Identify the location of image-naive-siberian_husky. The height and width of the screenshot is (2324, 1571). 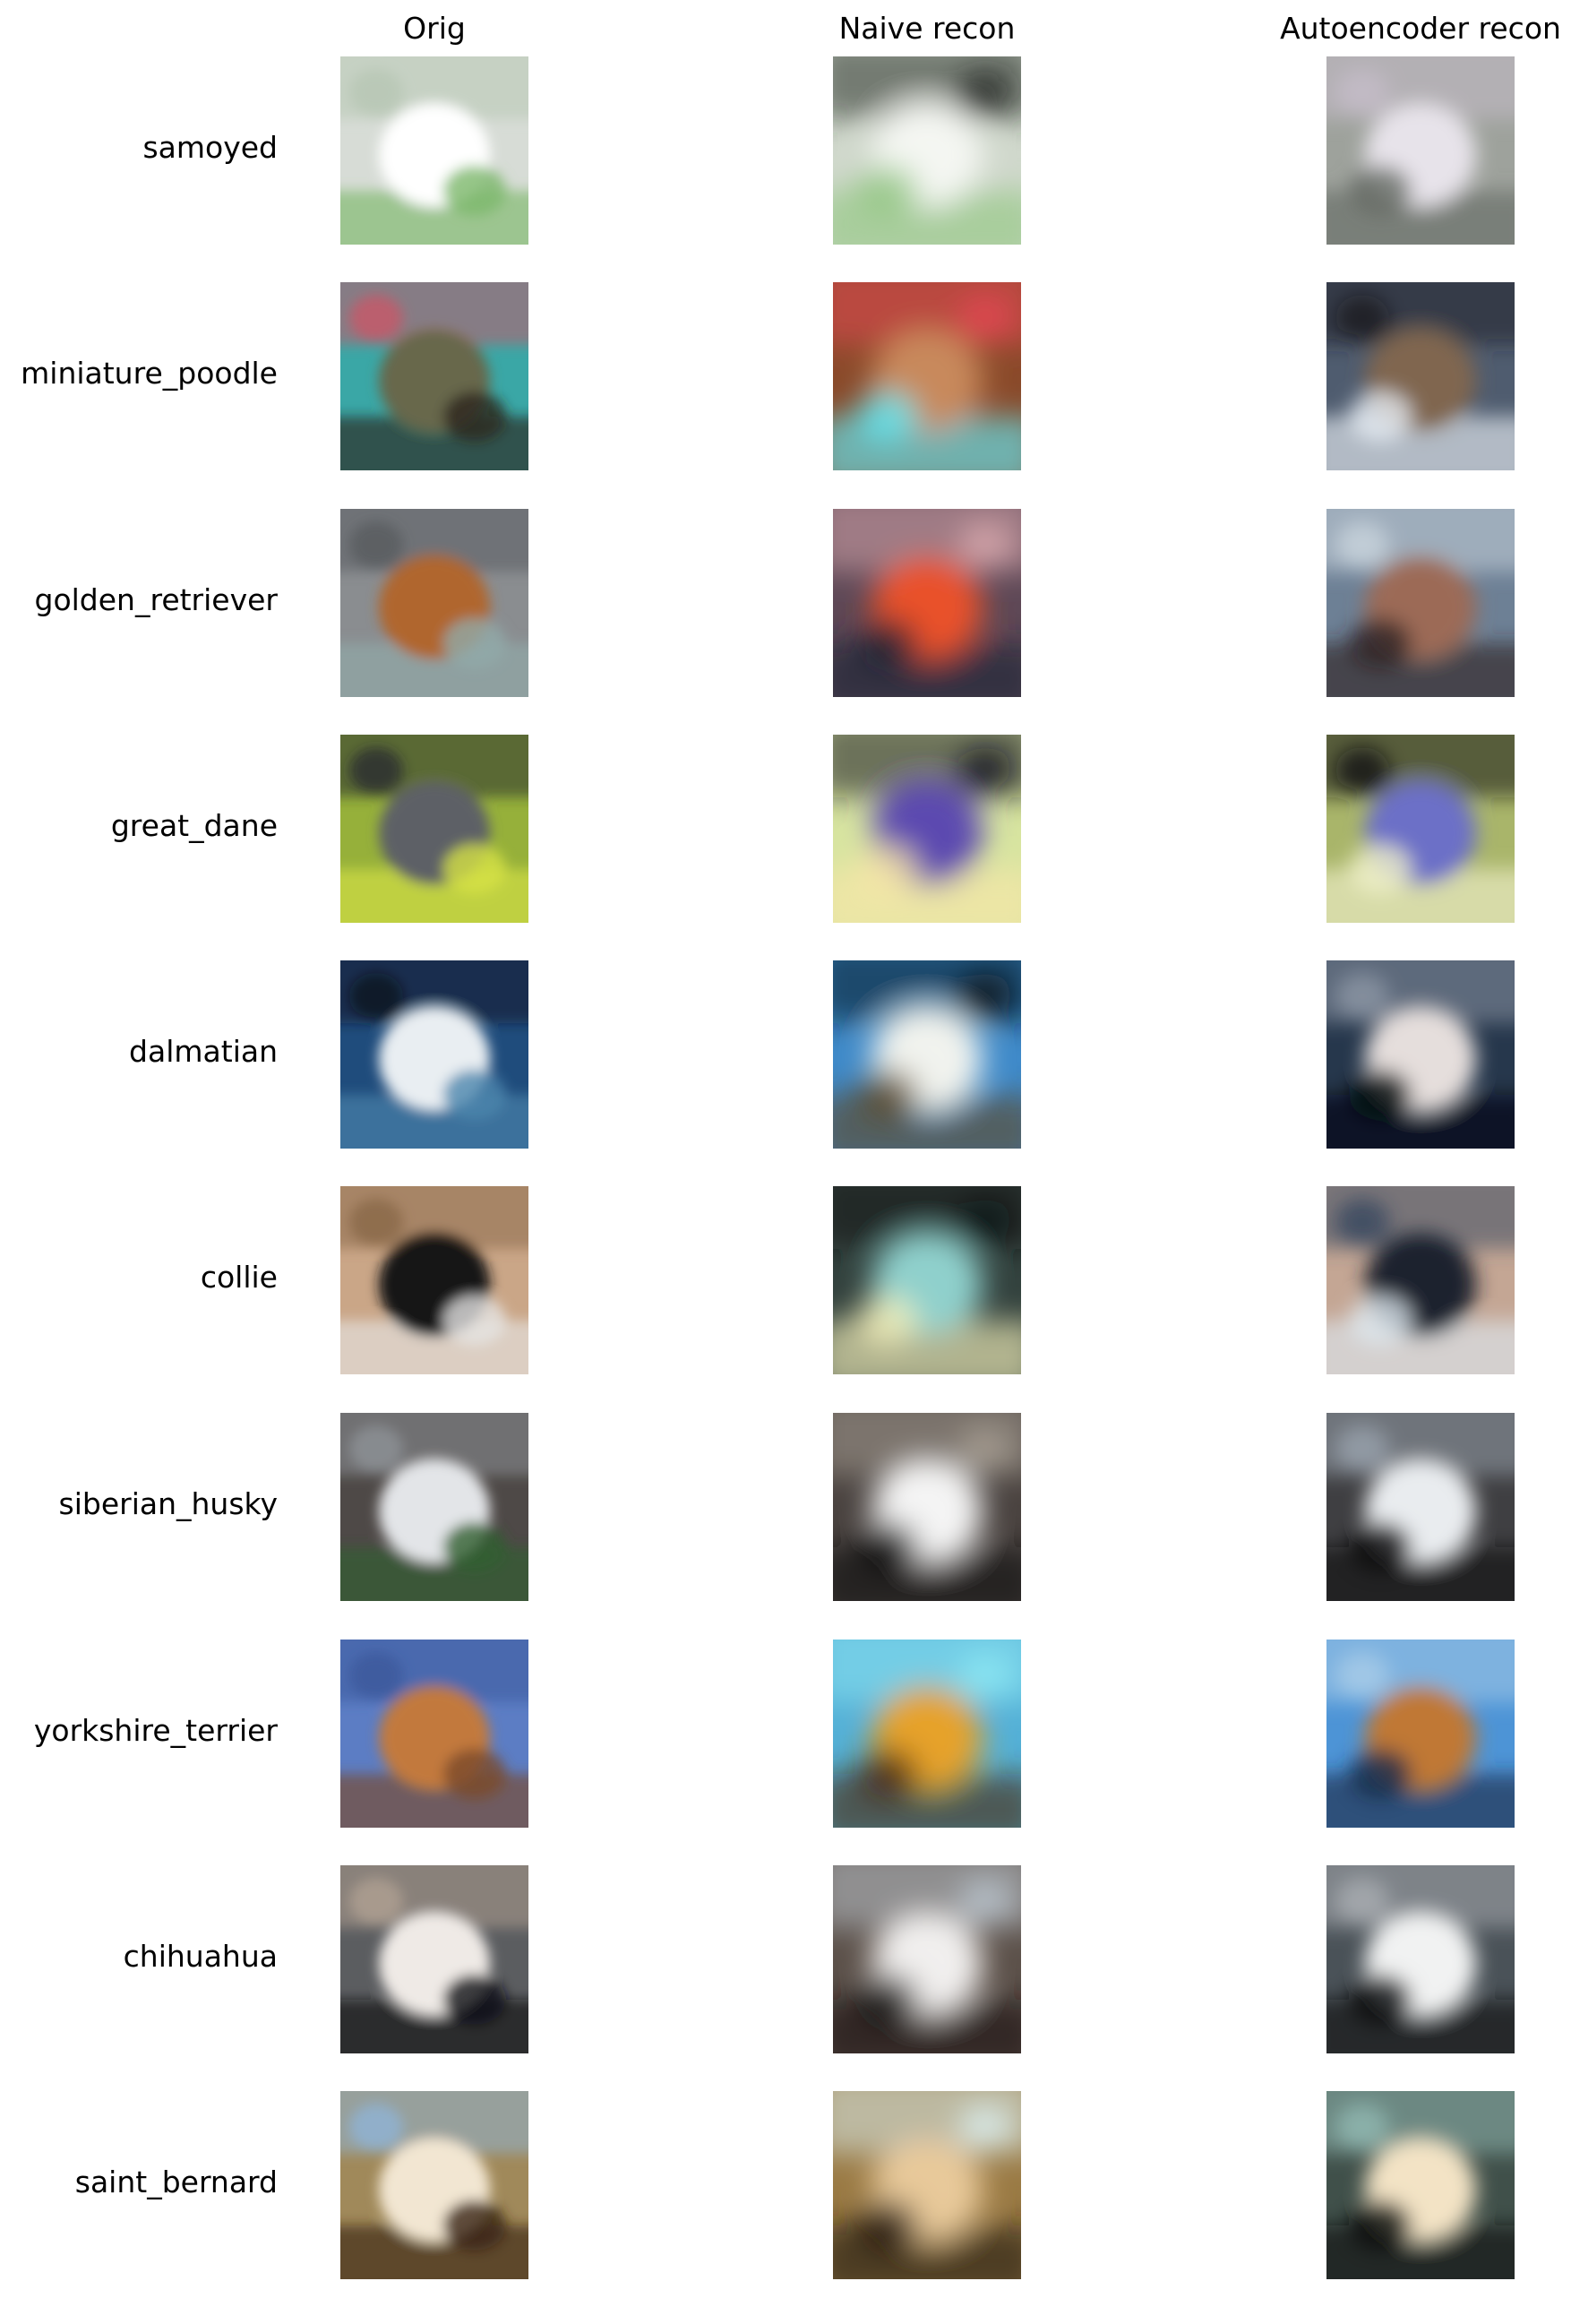
(927, 1507).